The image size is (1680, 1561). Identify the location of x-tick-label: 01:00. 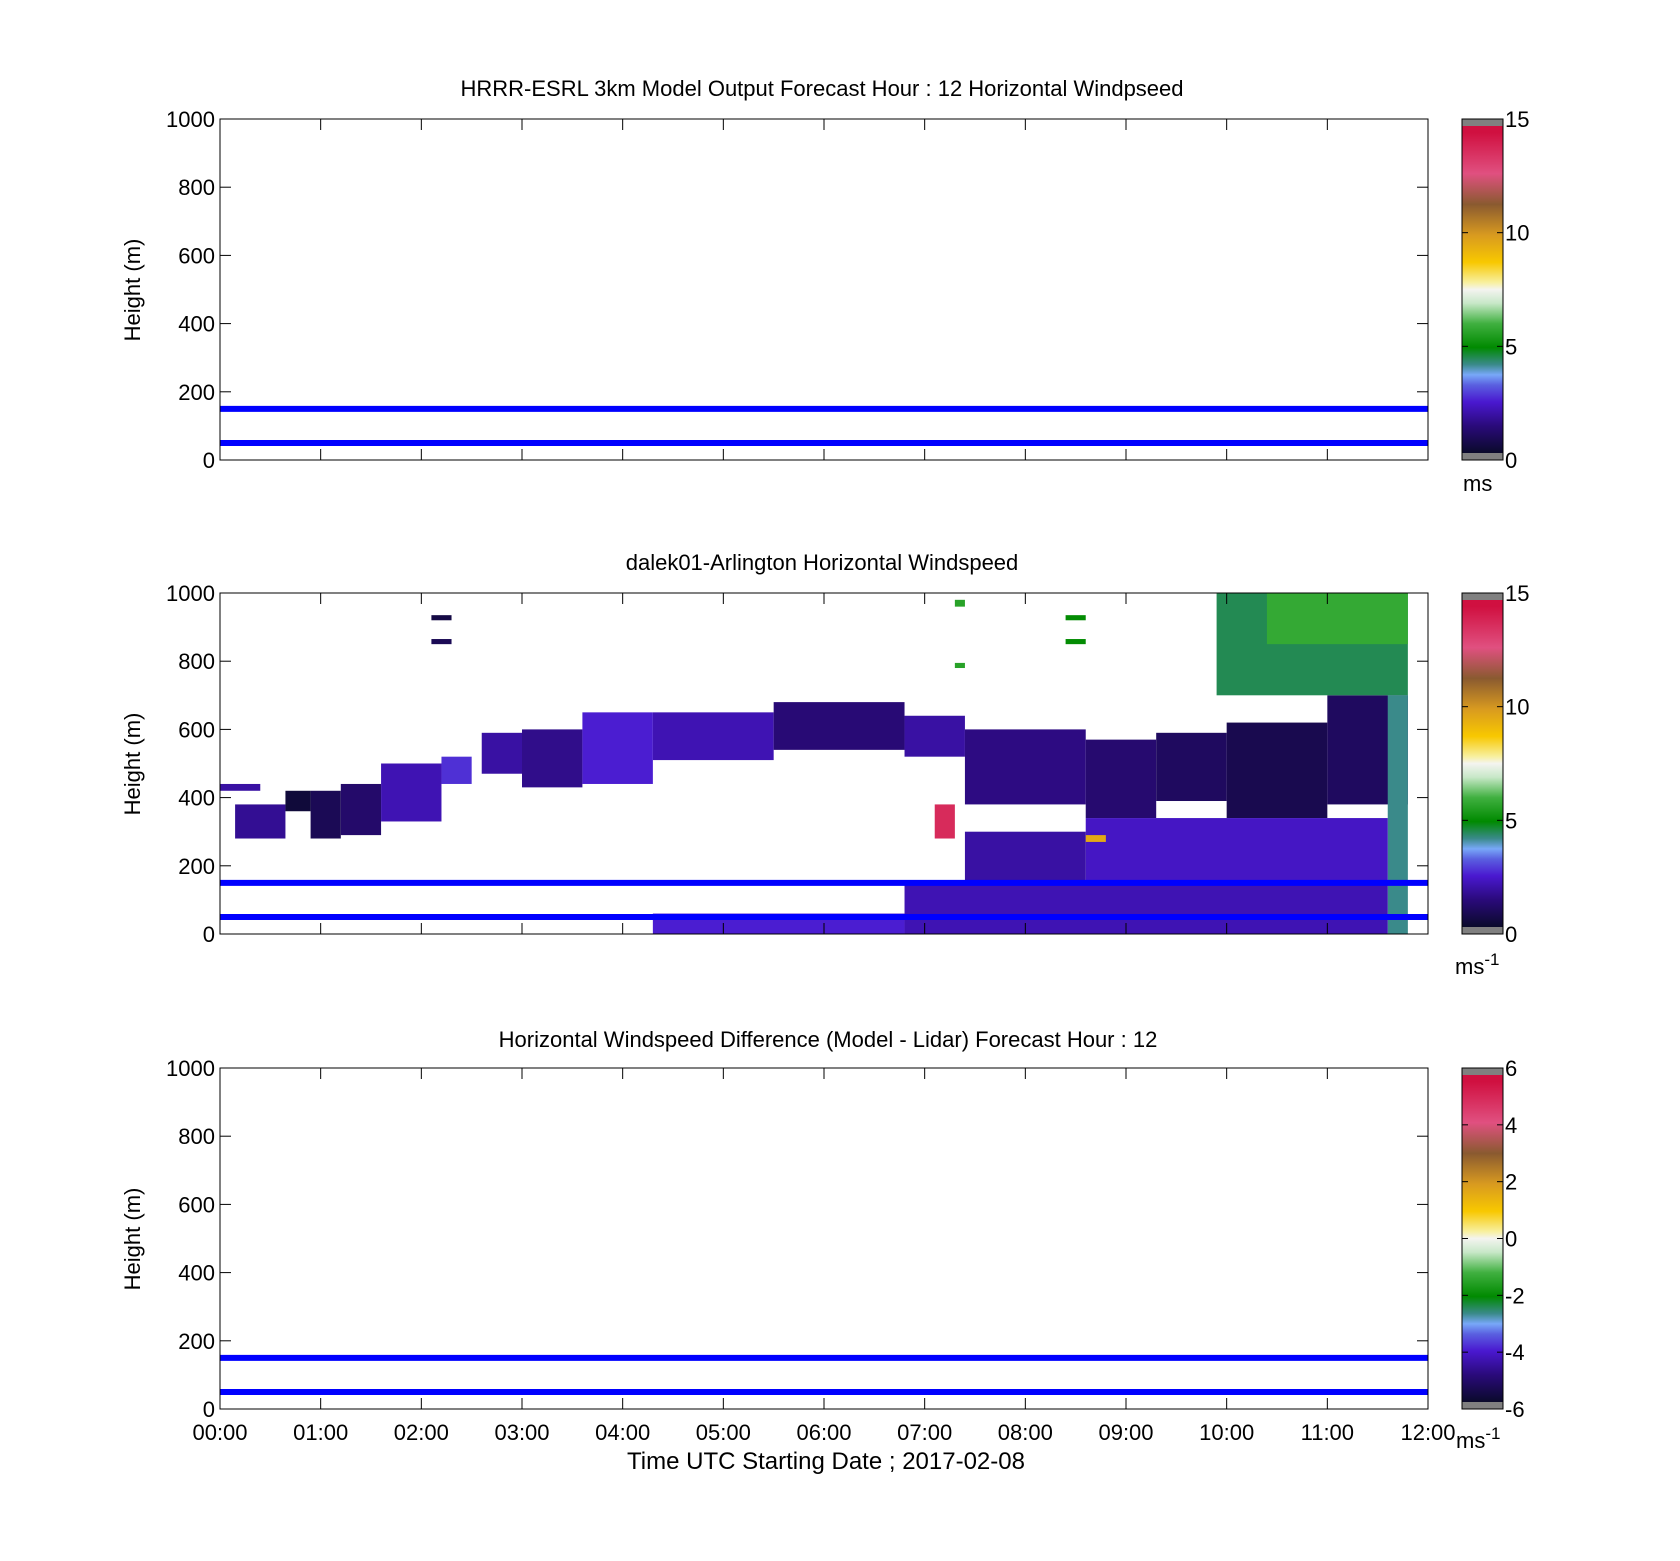
(320, 1432).